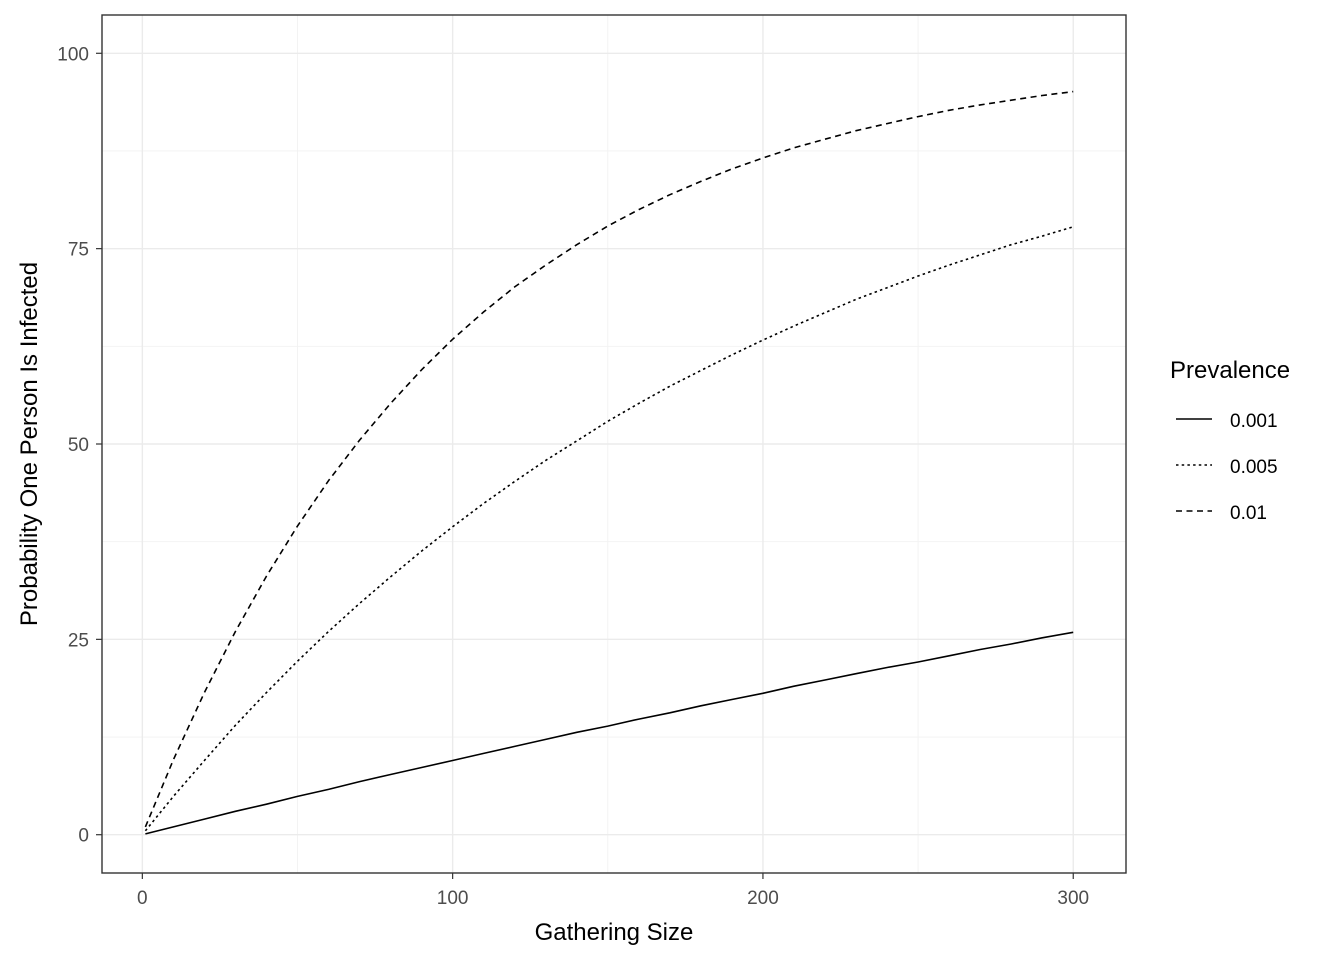 The width and height of the screenshot is (1344, 960). What do you see at coordinates (613, 891) in the screenshot?
I see `x-axis: 0 100 200 300` at bounding box center [613, 891].